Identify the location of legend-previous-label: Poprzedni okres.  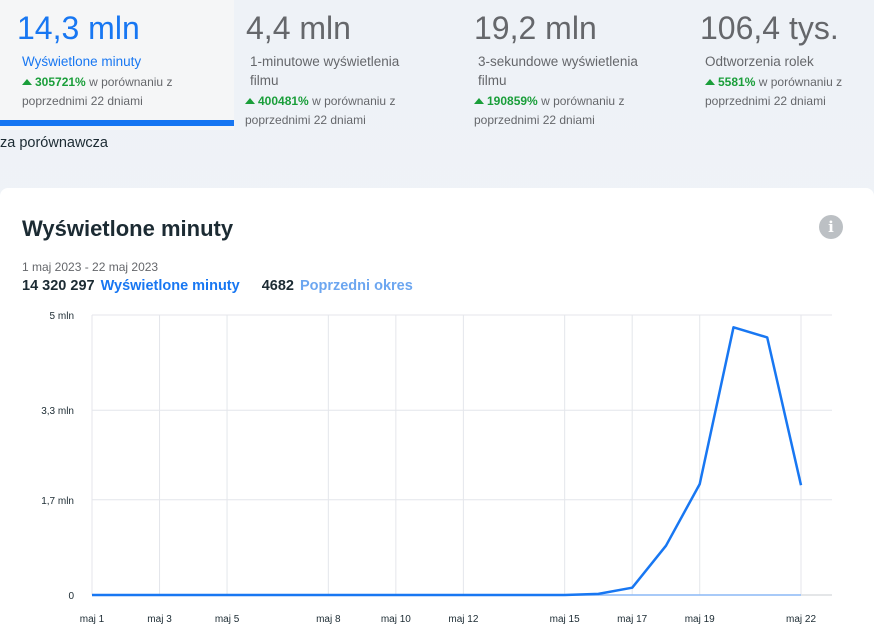
(356, 286).